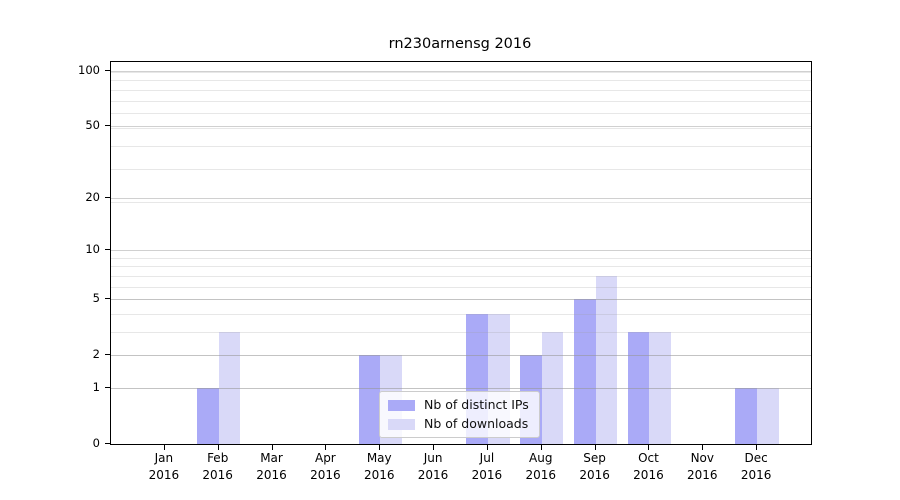 This screenshot has width=900, height=500. I want to click on y-axis-tick-label: 50, so click(92, 125).